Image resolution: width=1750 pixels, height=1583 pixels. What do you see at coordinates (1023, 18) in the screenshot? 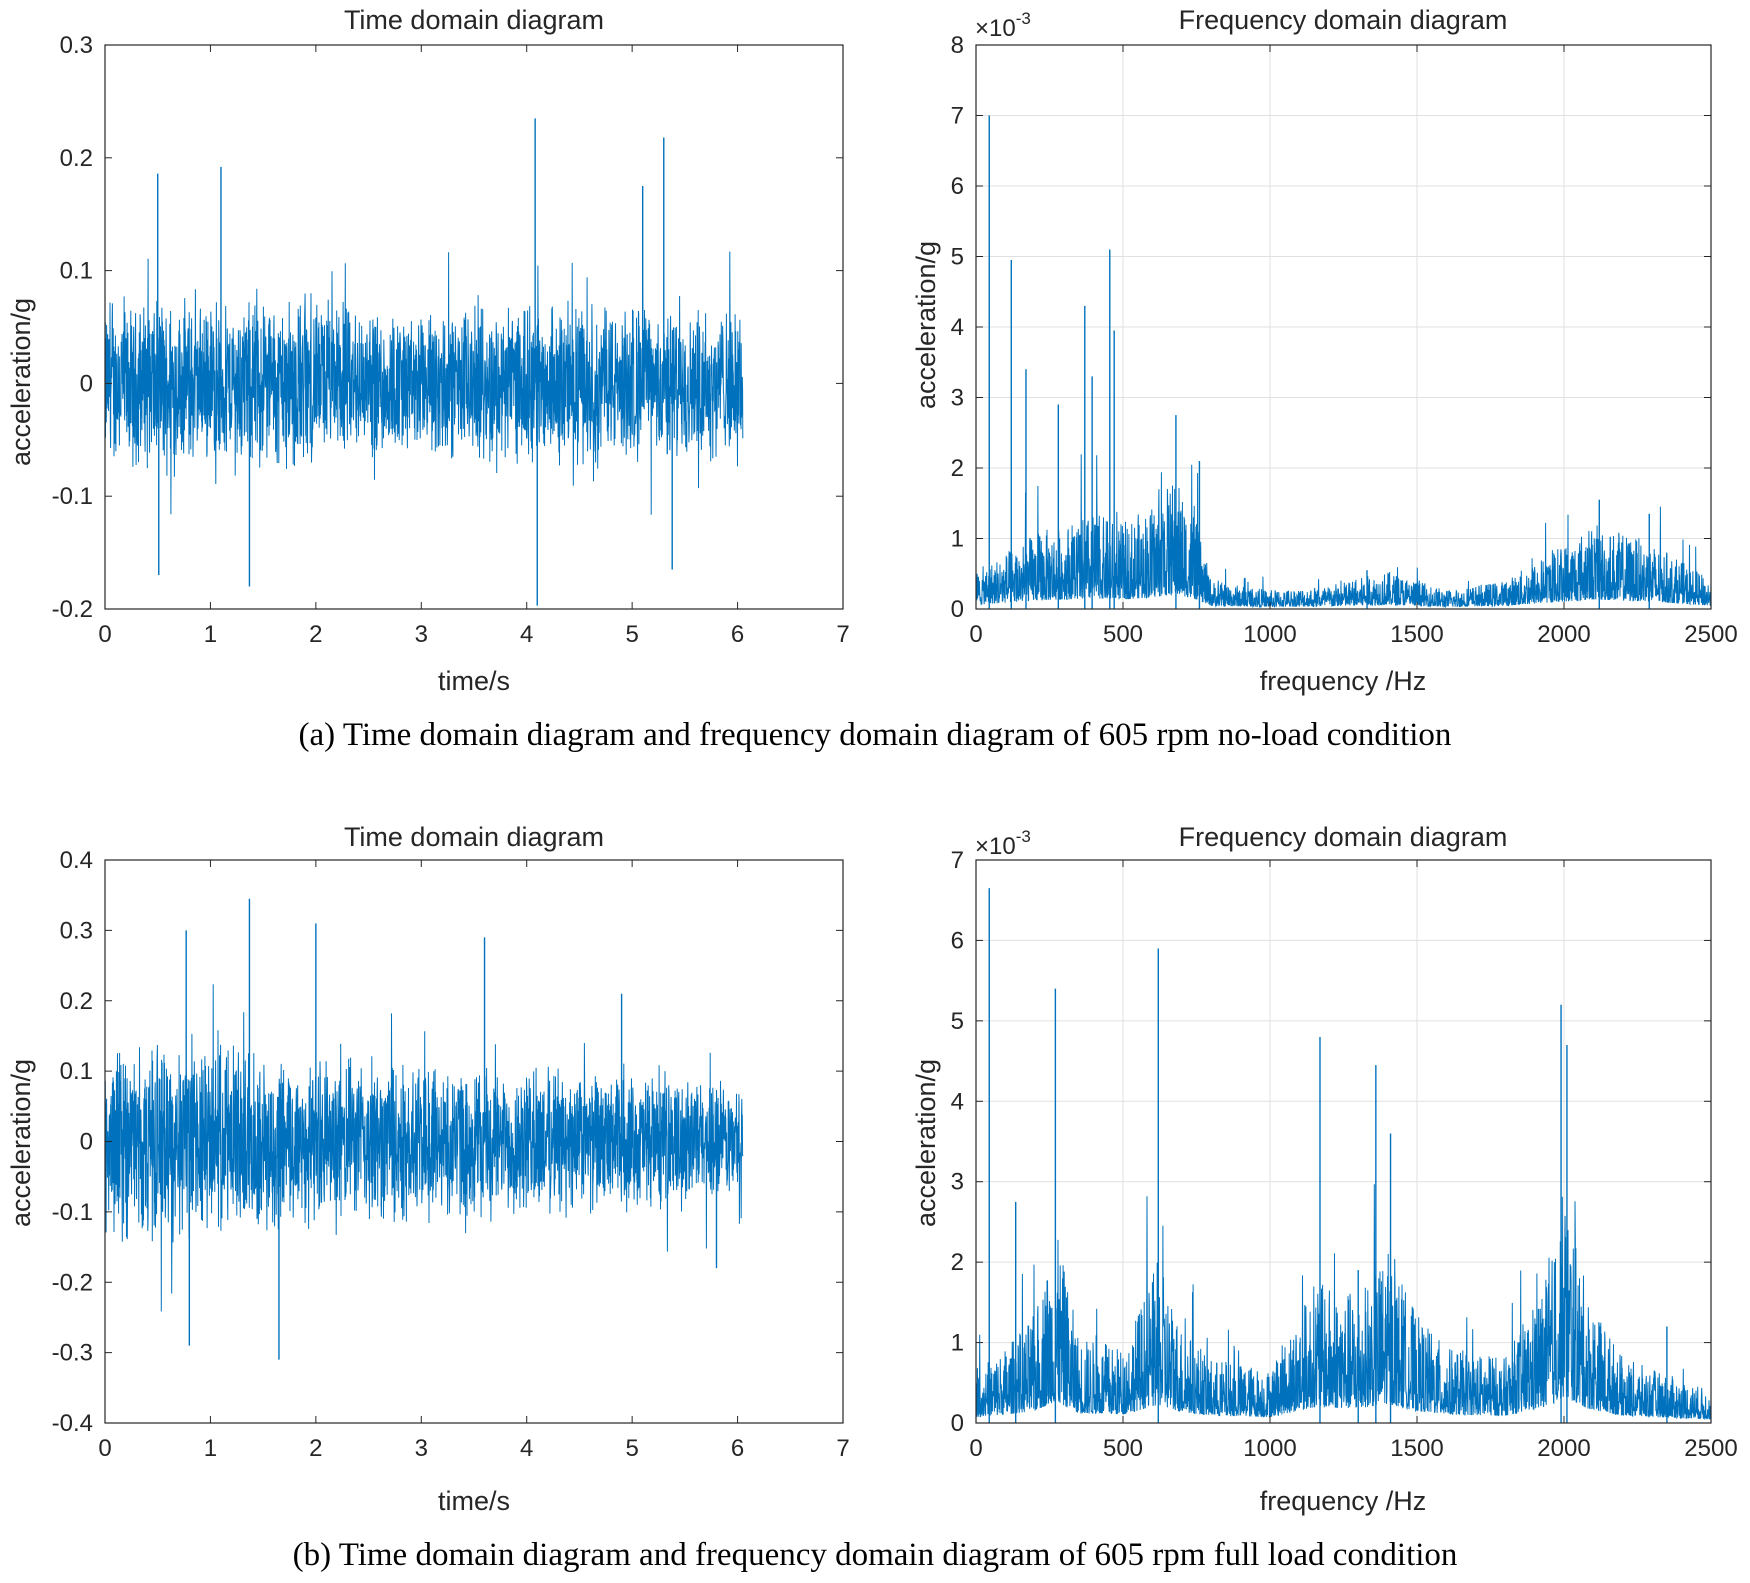
I see `panel-a-freq-multiplier-exp: -3` at bounding box center [1023, 18].